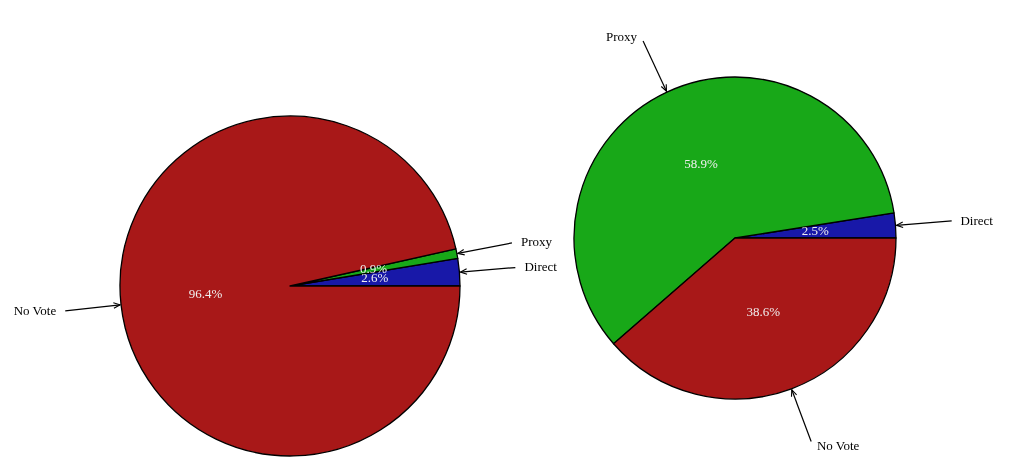 This screenshot has width=1009, height=470. What do you see at coordinates (815, 230) in the screenshot?
I see `data-label: 2.5%` at bounding box center [815, 230].